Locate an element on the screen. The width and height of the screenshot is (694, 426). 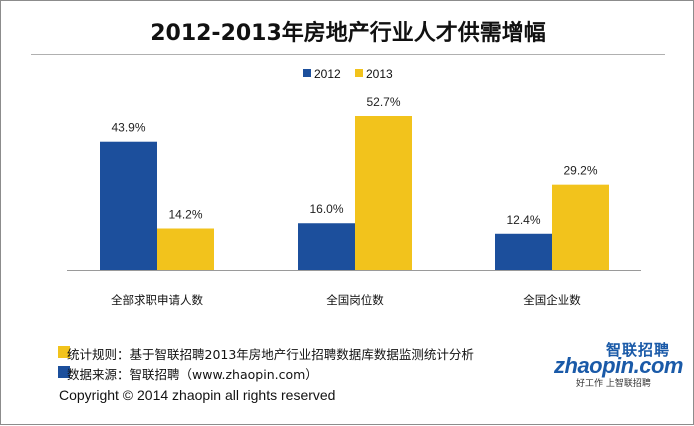
legend-label-2012: 2012 is located at coordinates (327, 74).